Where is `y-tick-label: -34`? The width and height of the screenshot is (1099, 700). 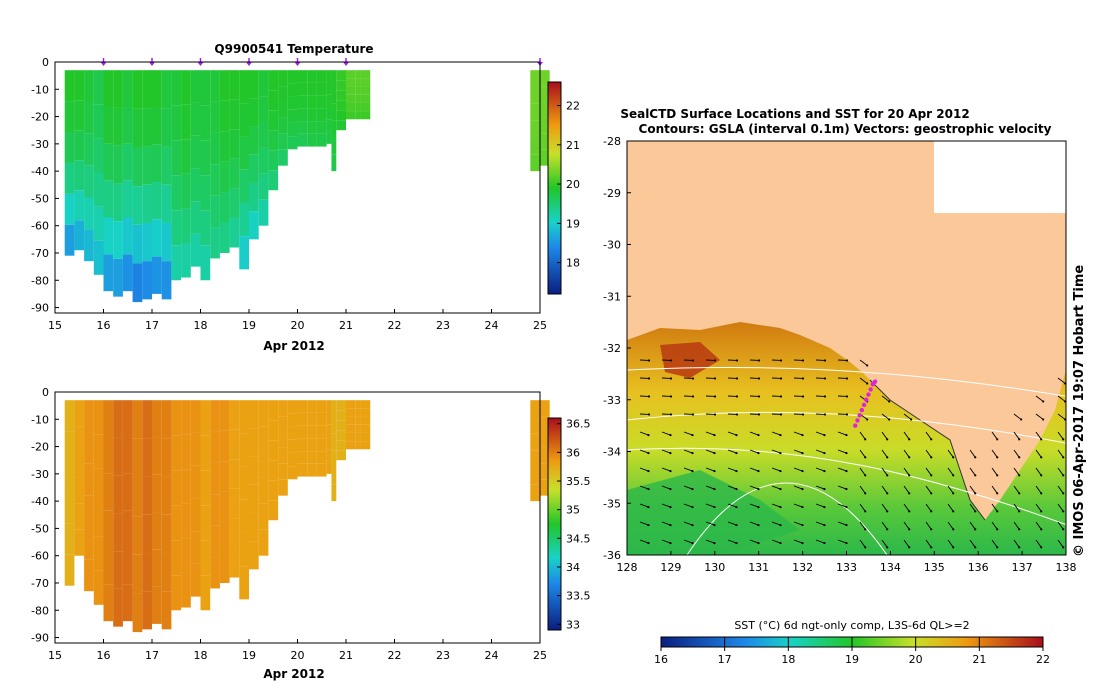
y-tick-label: -34 is located at coordinates (612, 452).